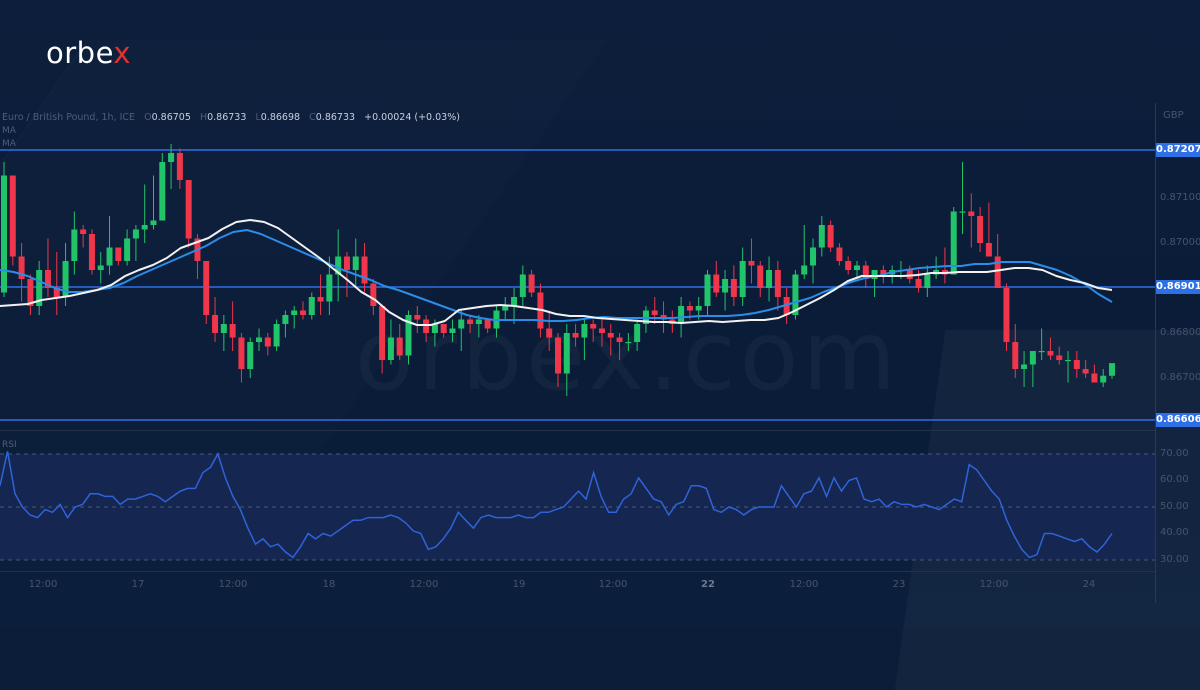 The image size is (1200, 690). What do you see at coordinates (1178, 420) in the screenshot?
I see `level-price-badge: 0.86606` at bounding box center [1178, 420].